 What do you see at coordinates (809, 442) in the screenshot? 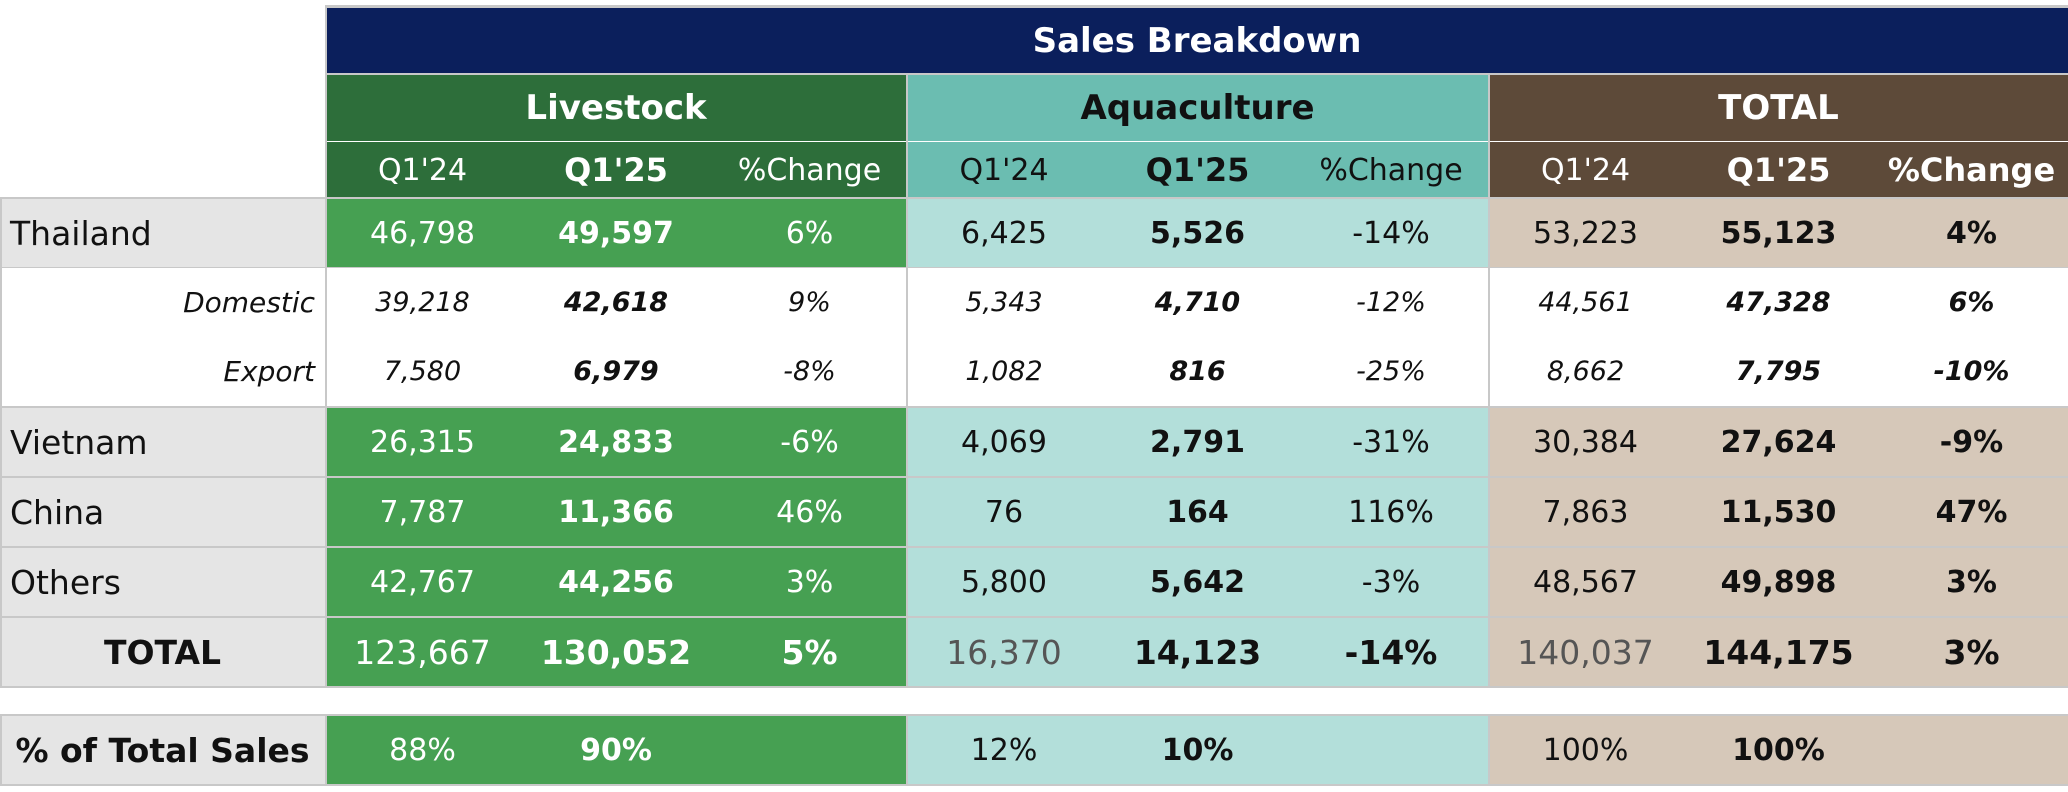
I see `table-cell: -6%` at bounding box center [809, 442].